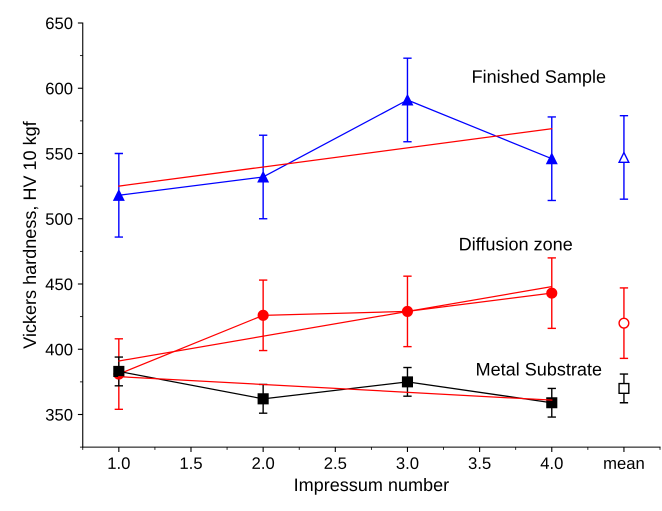 The image size is (662, 511). Describe the element at coordinates (539, 78) in the screenshot. I see `annotation: Finished Sample` at that location.